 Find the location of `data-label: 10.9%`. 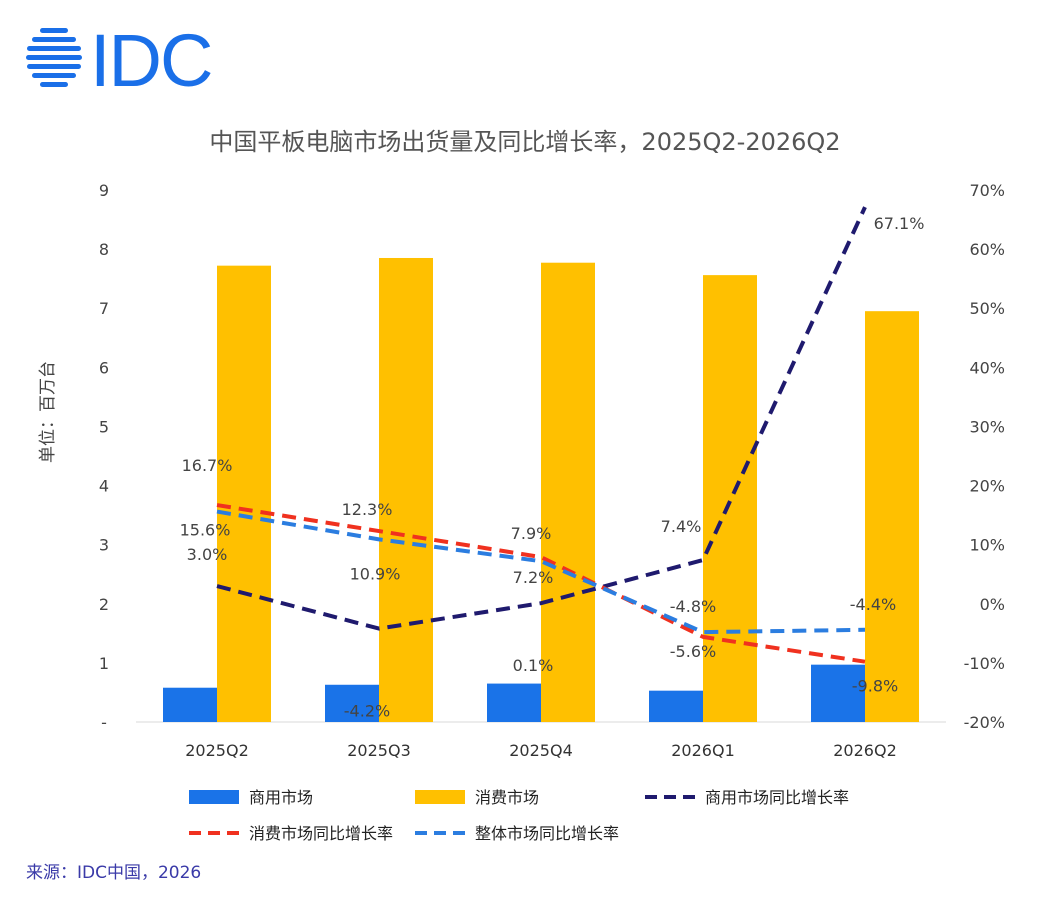

data-label: 10.9% is located at coordinates (375, 573).